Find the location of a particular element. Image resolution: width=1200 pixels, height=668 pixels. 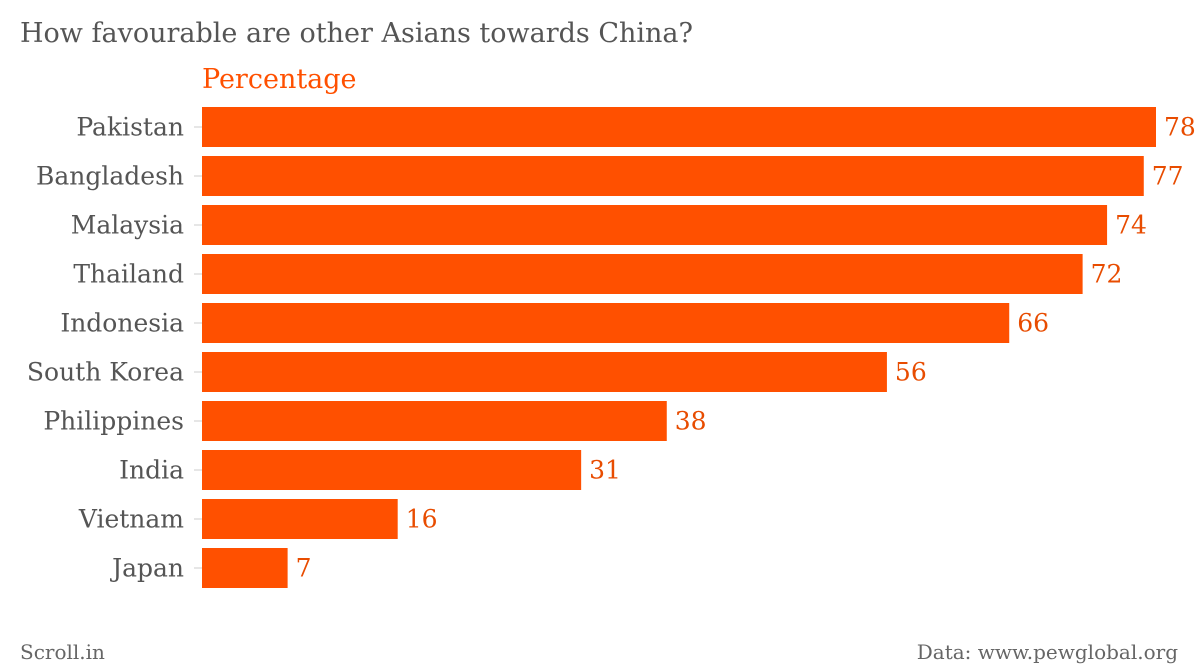

category-label: Malaysia is located at coordinates (127, 225).